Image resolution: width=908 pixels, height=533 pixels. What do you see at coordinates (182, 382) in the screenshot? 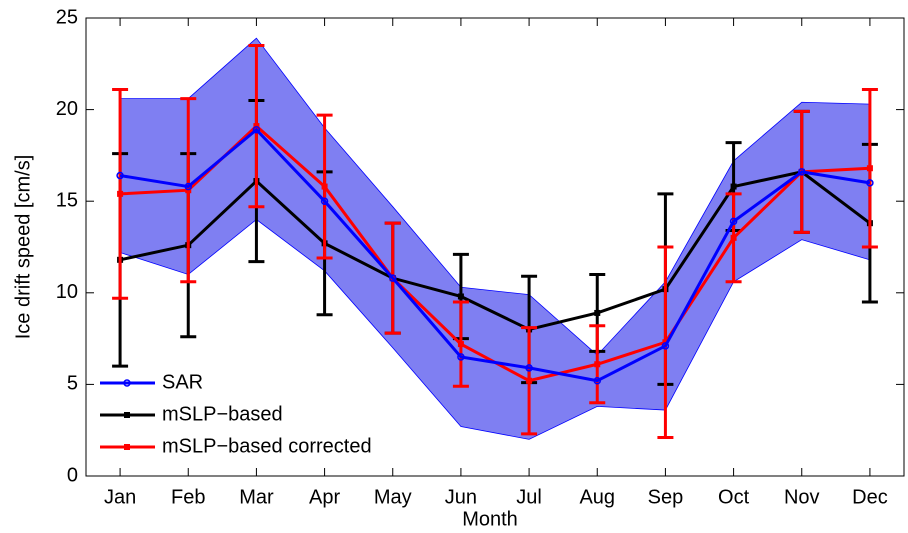
I see `legend-label: SAR` at bounding box center [182, 382].